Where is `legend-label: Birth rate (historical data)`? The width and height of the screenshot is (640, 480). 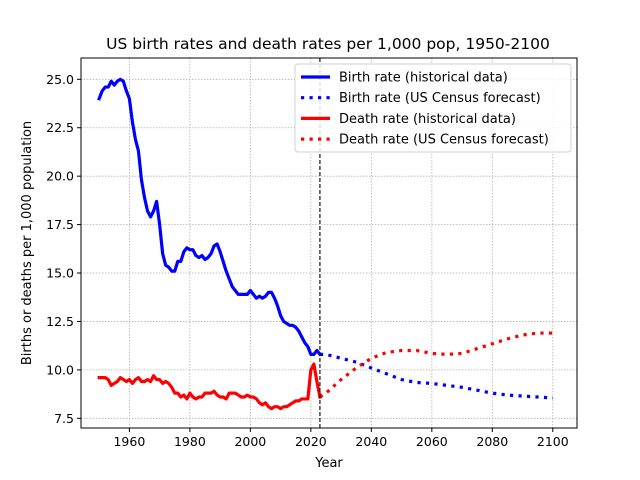
legend-label: Birth rate (historical data) is located at coordinates (423, 78).